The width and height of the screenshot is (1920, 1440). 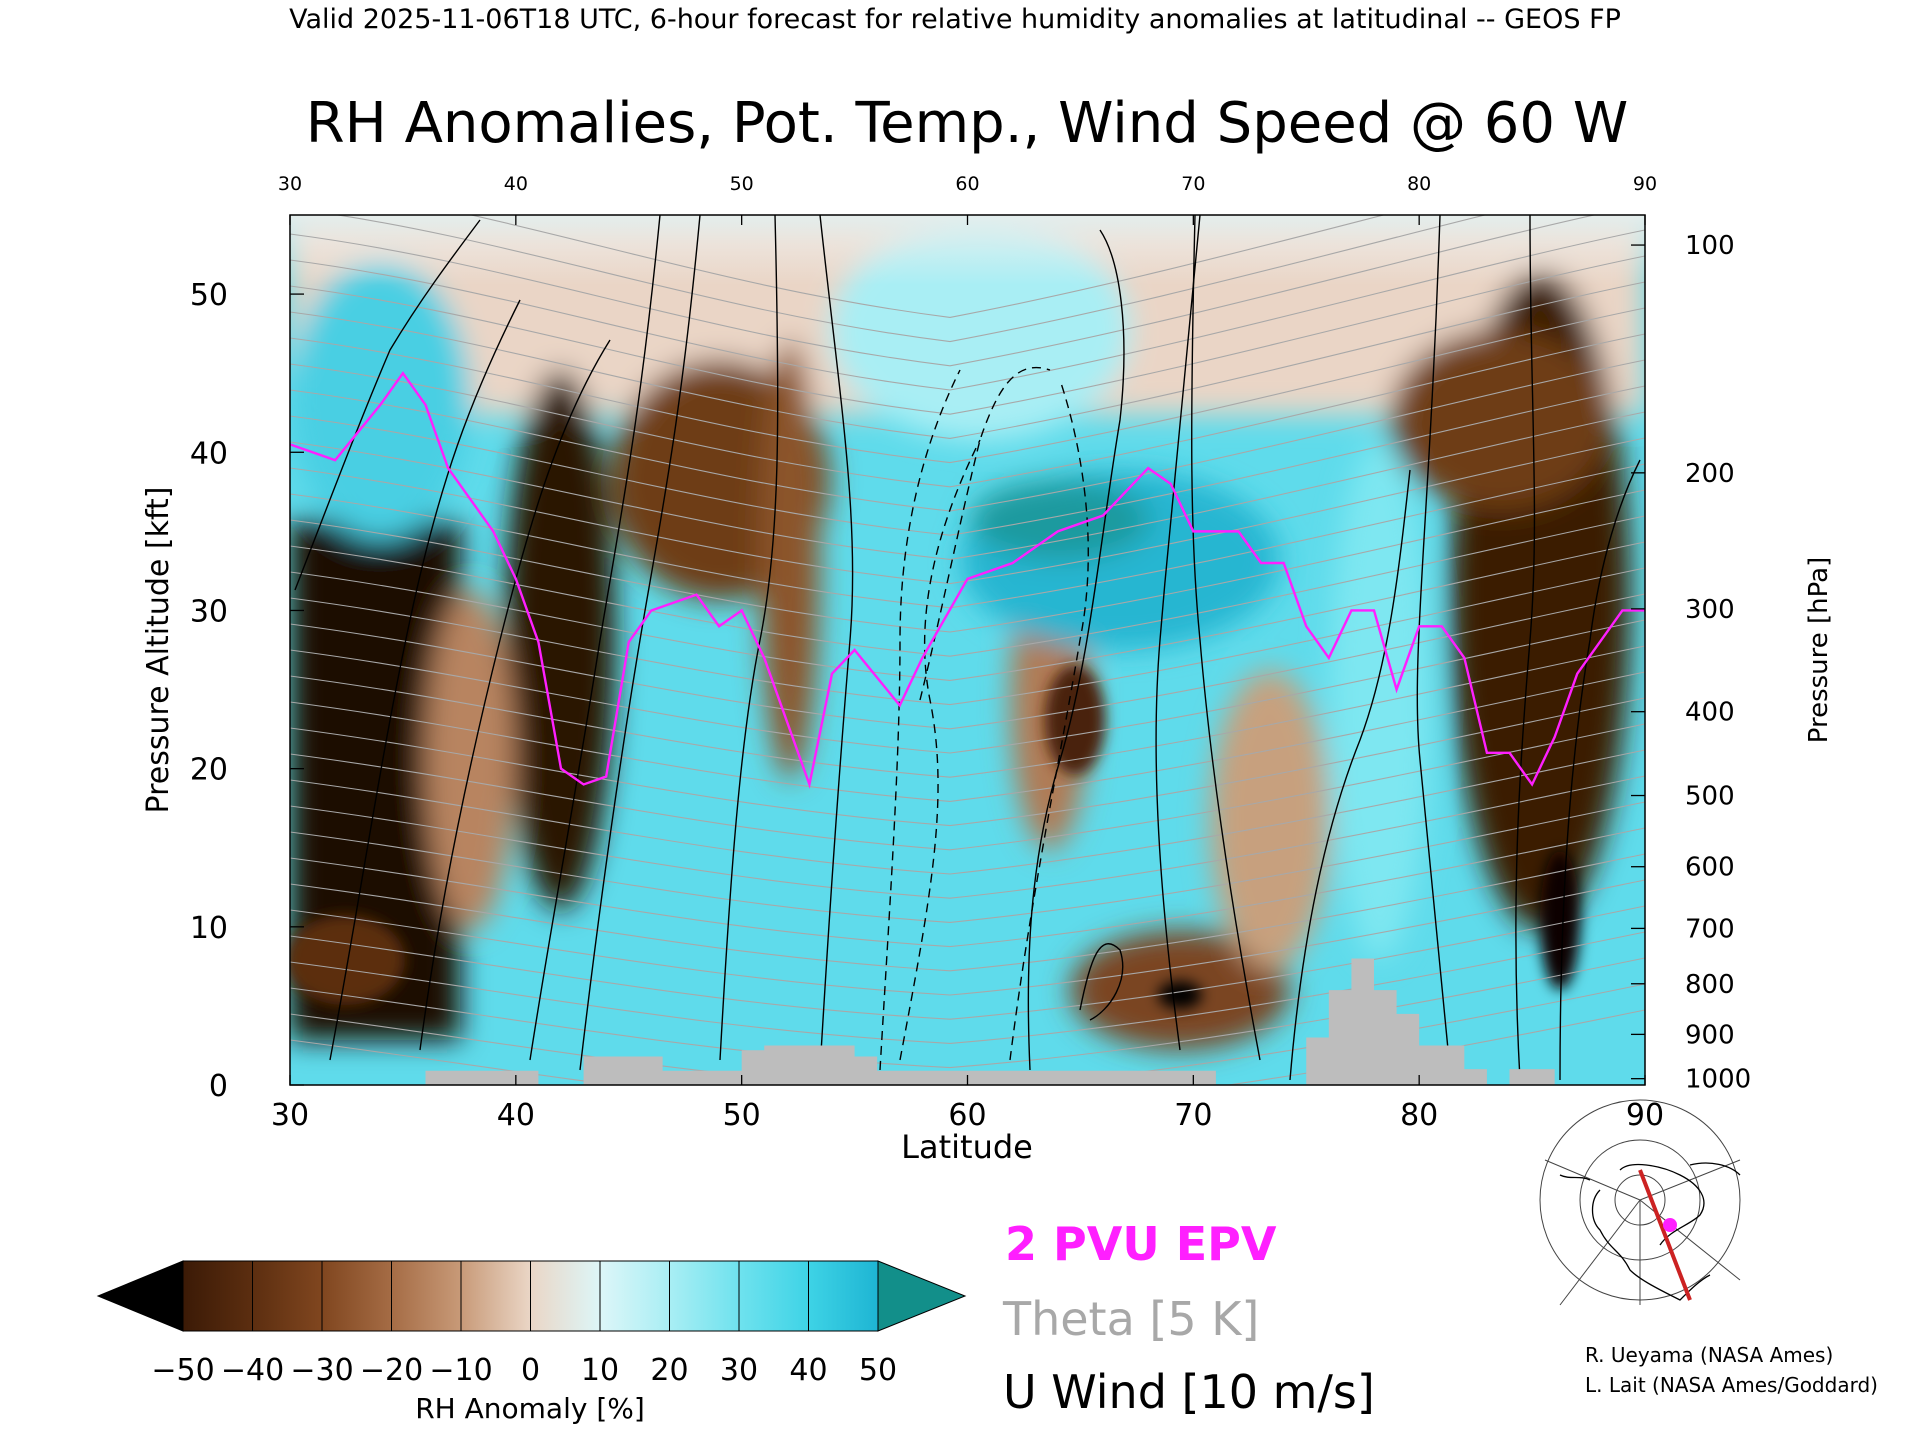 What do you see at coordinates (1130, 1319) in the screenshot?
I see `legend-theta: Theta [5 K]` at bounding box center [1130, 1319].